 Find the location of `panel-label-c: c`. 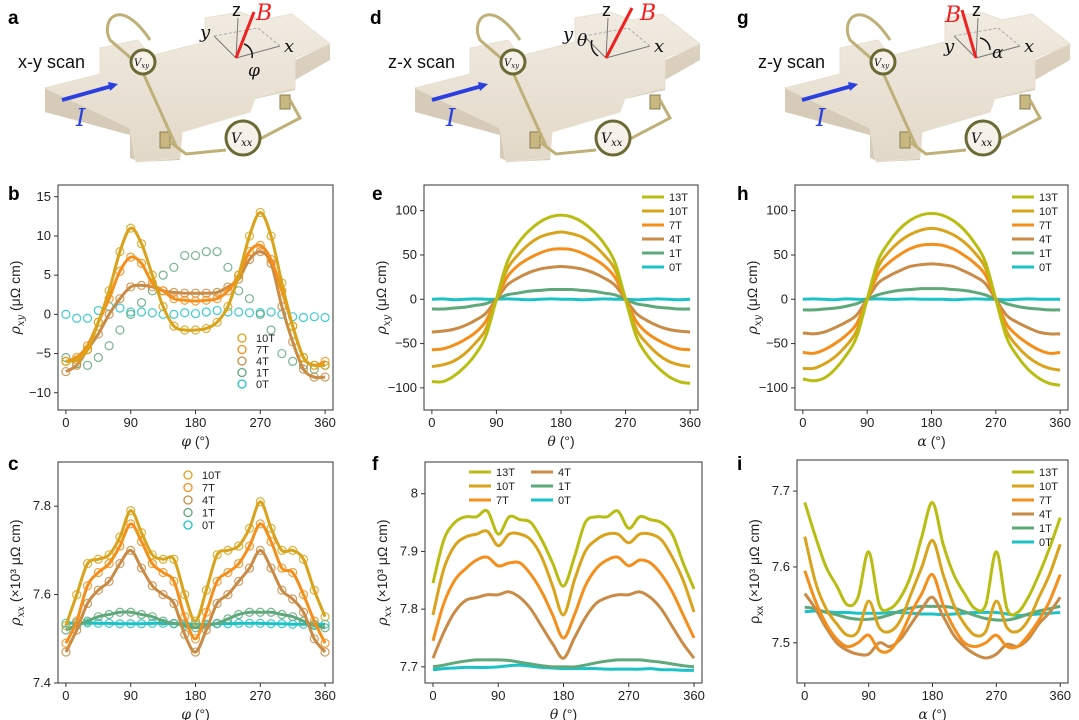

panel-label-c: c is located at coordinates (13, 464).